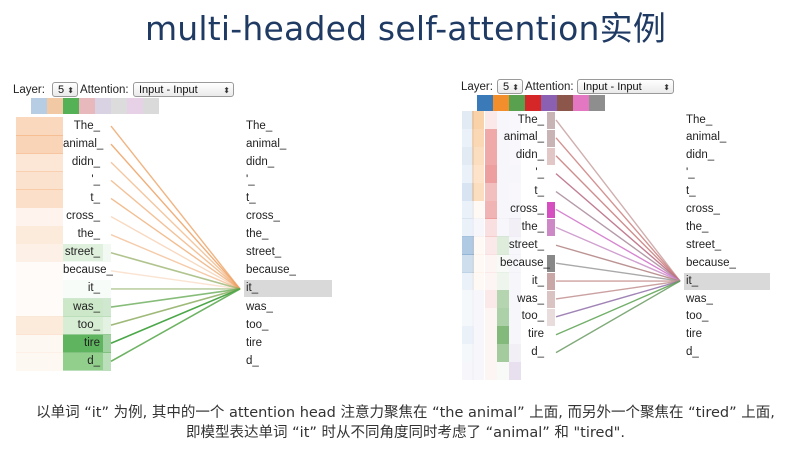  I want to click on target-token: animal_, so click(706, 137).